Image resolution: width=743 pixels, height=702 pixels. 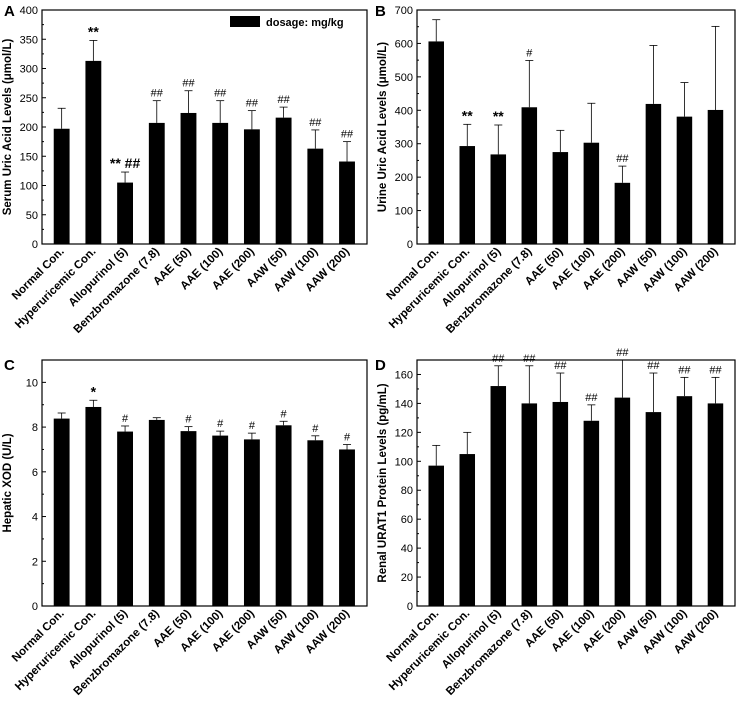 What do you see at coordinates (305, 23) in the screenshot?
I see `panel-a-legend-text: dosage: mg/kg` at bounding box center [305, 23].